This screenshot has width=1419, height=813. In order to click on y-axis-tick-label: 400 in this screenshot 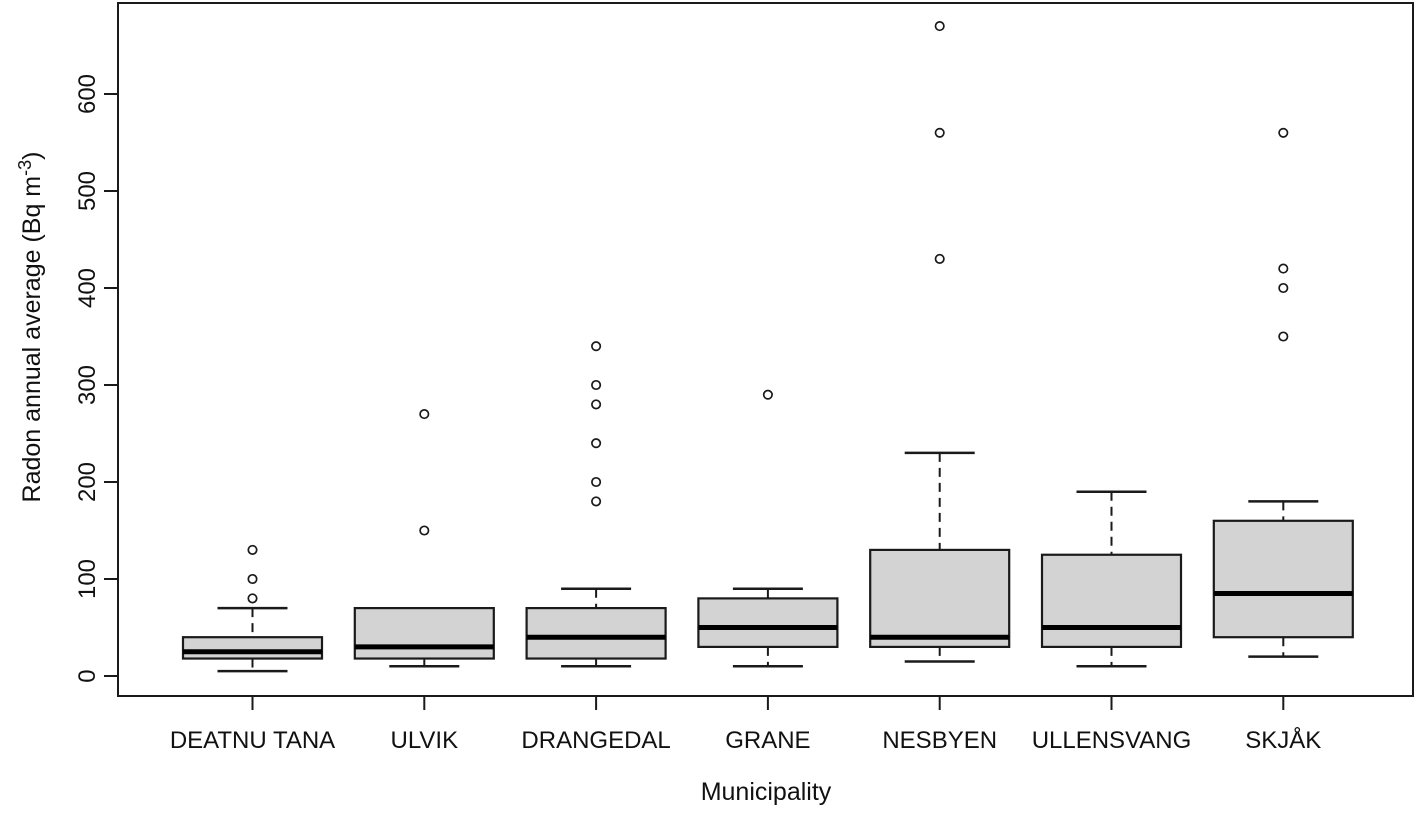, I will do `click(87, 288)`.